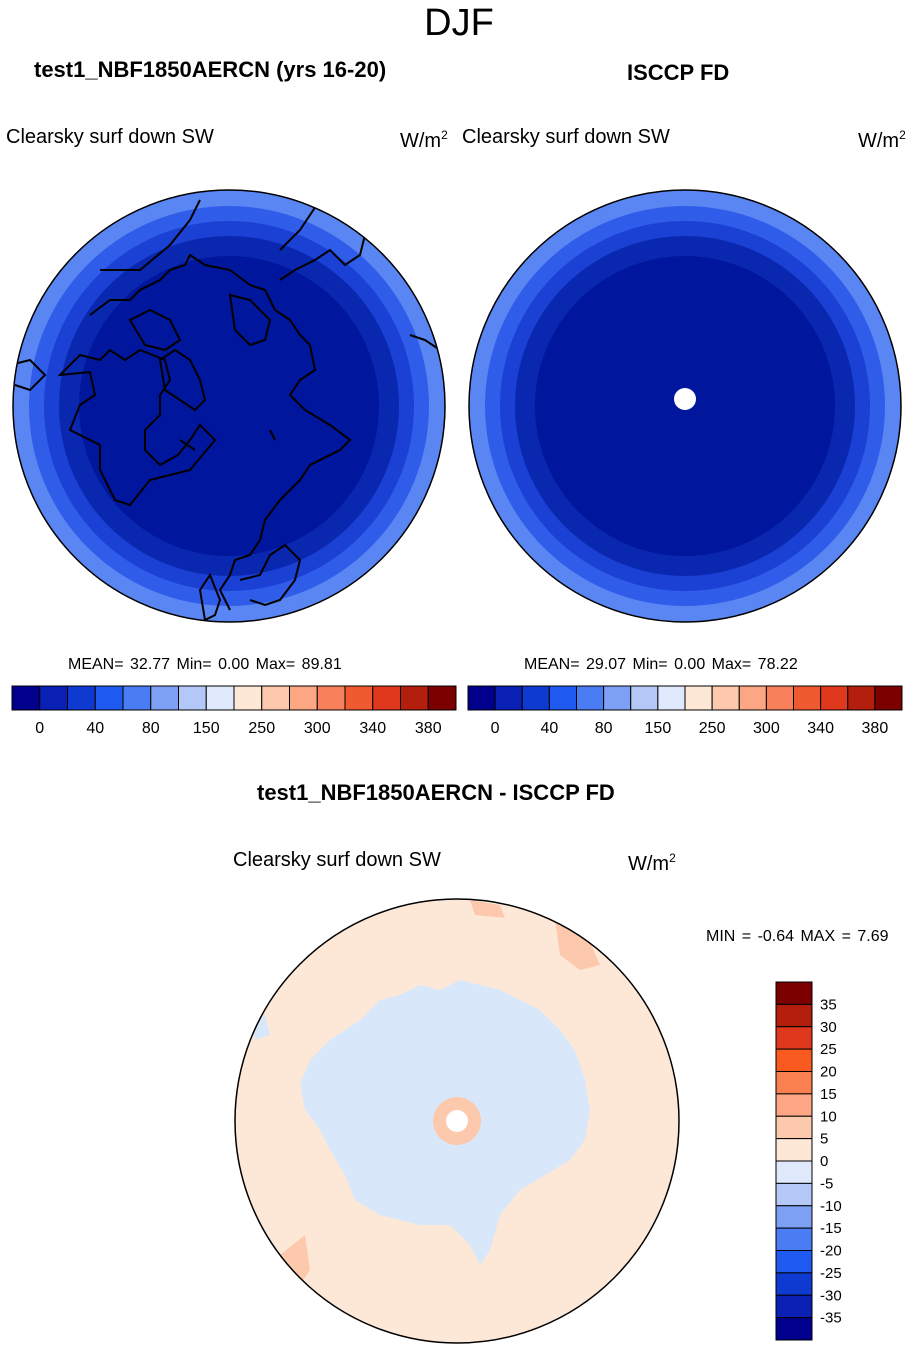 The image size is (918, 1352). I want to click on model-coastlines, so click(227, 407).